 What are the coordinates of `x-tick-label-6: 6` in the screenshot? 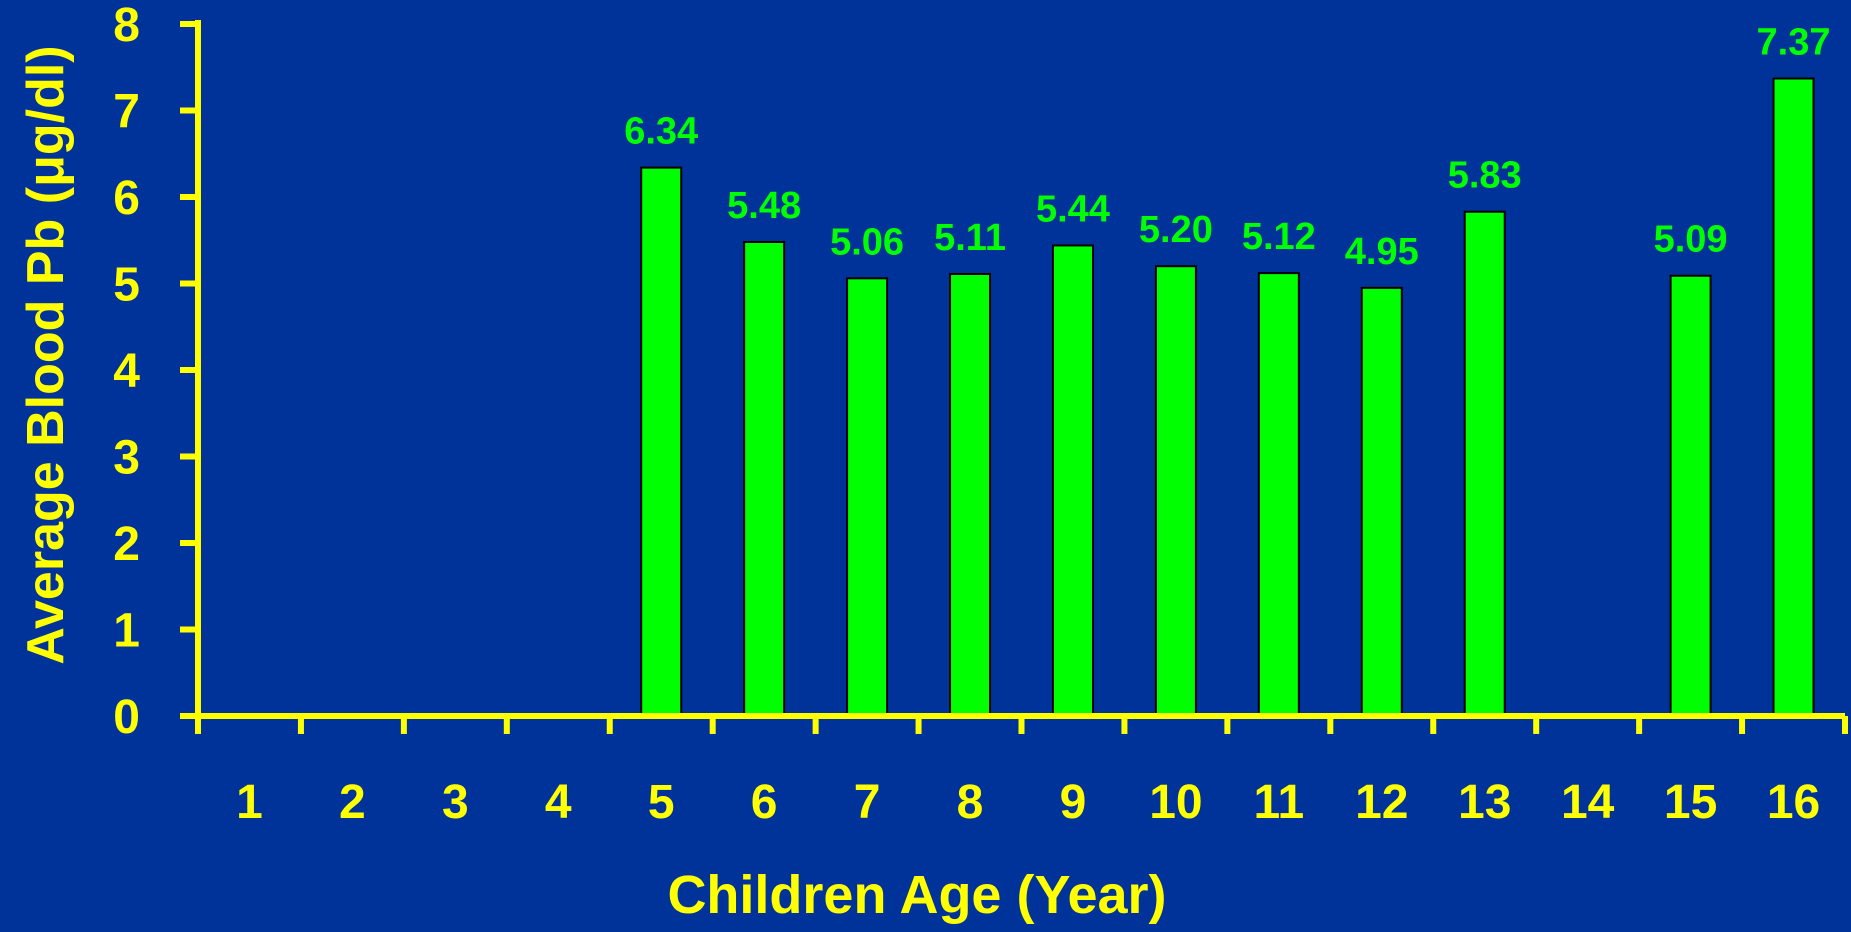 It's located at (764, 802).